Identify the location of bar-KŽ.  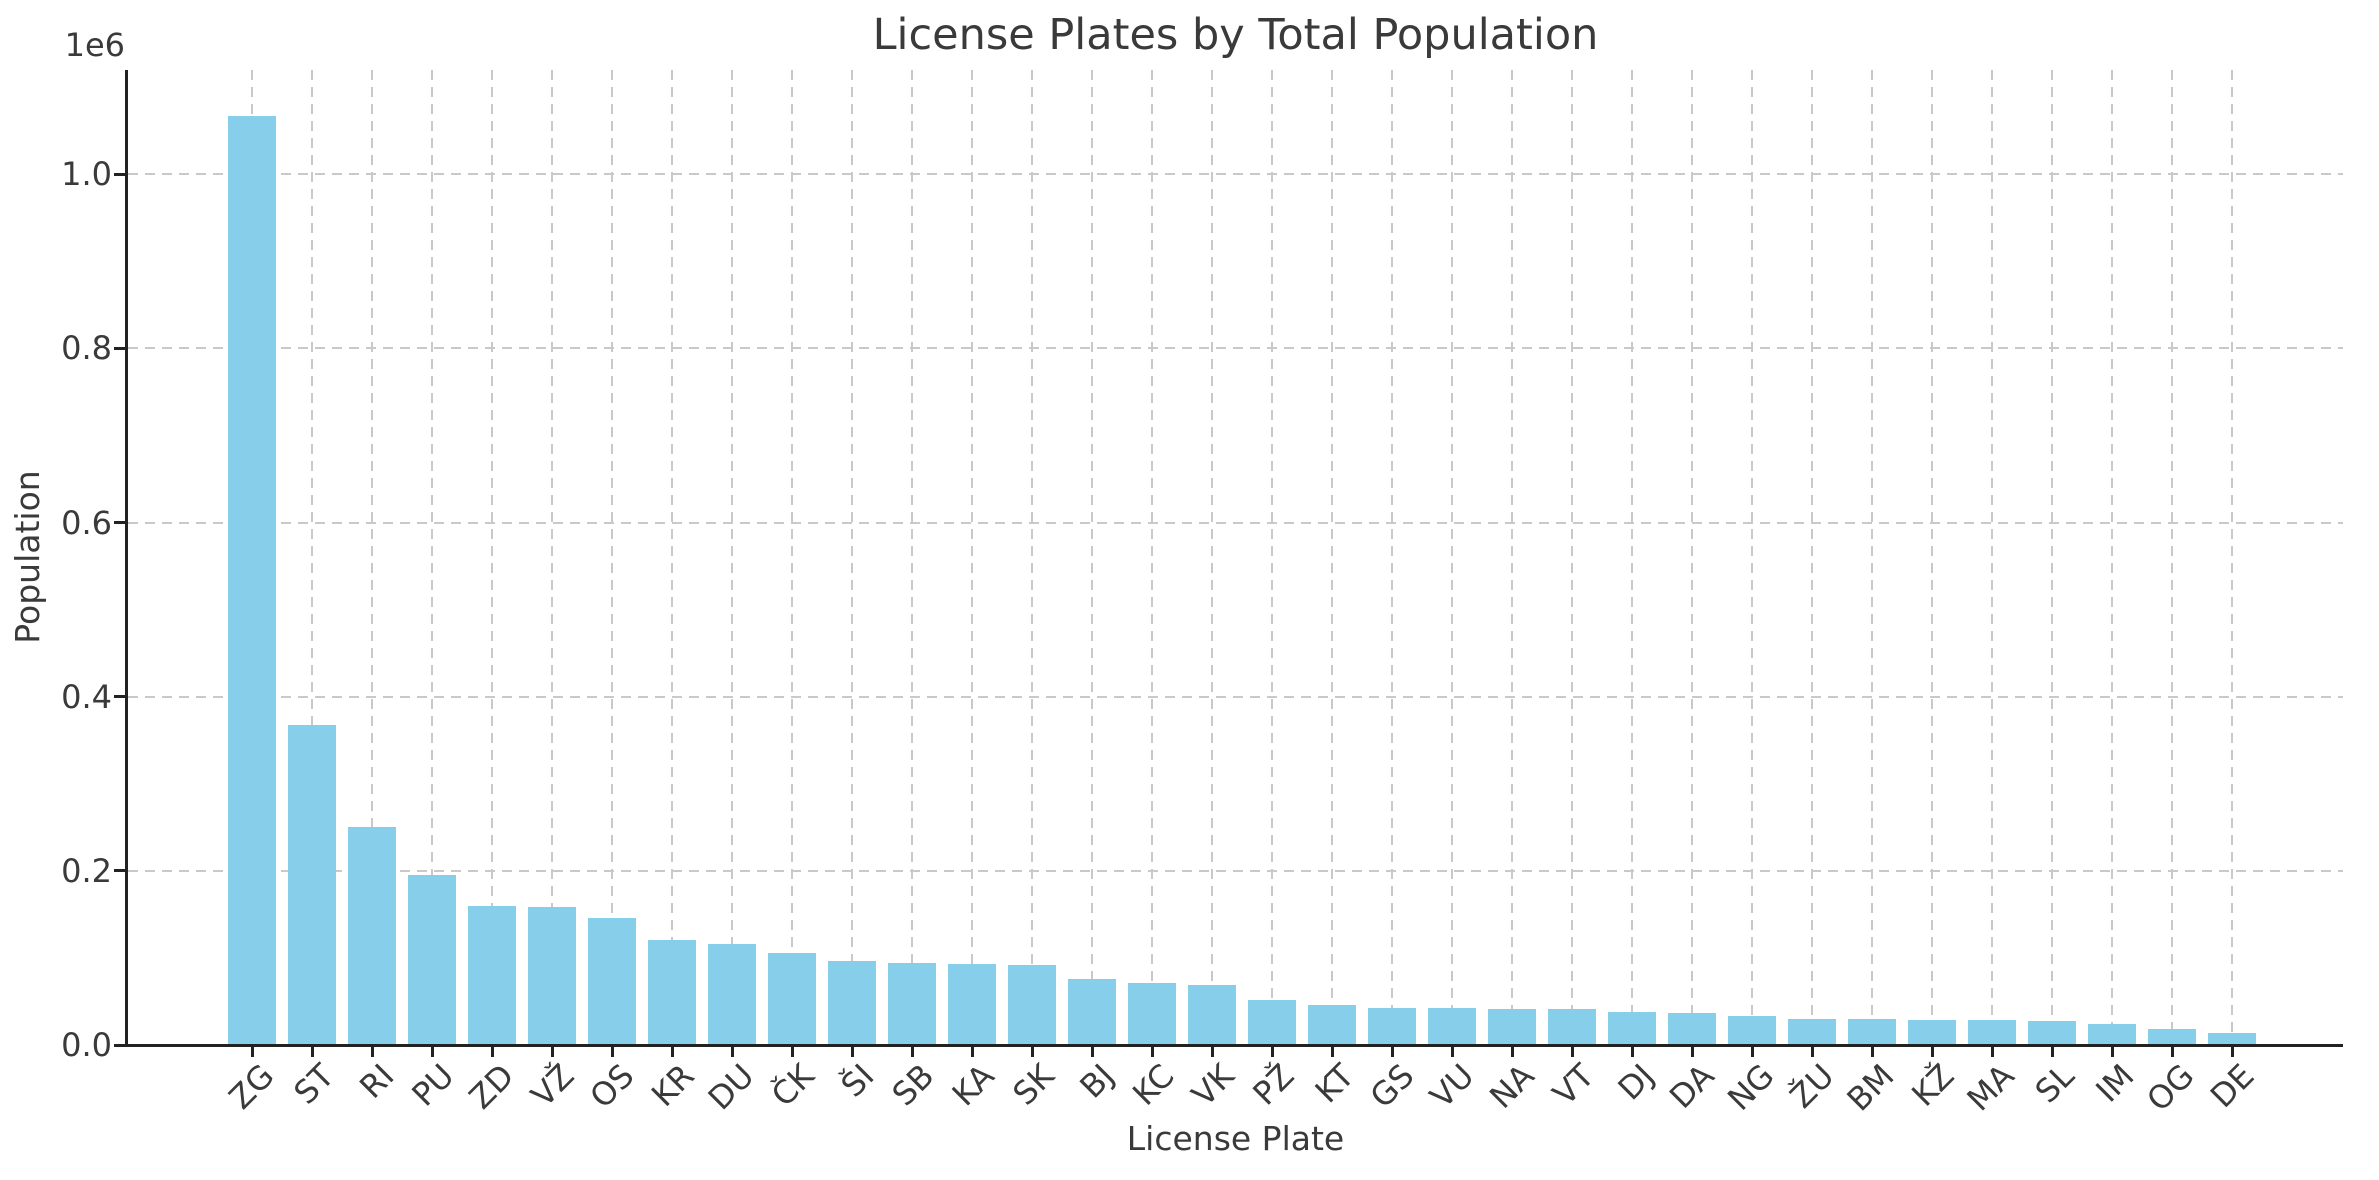
(1932, 1032).